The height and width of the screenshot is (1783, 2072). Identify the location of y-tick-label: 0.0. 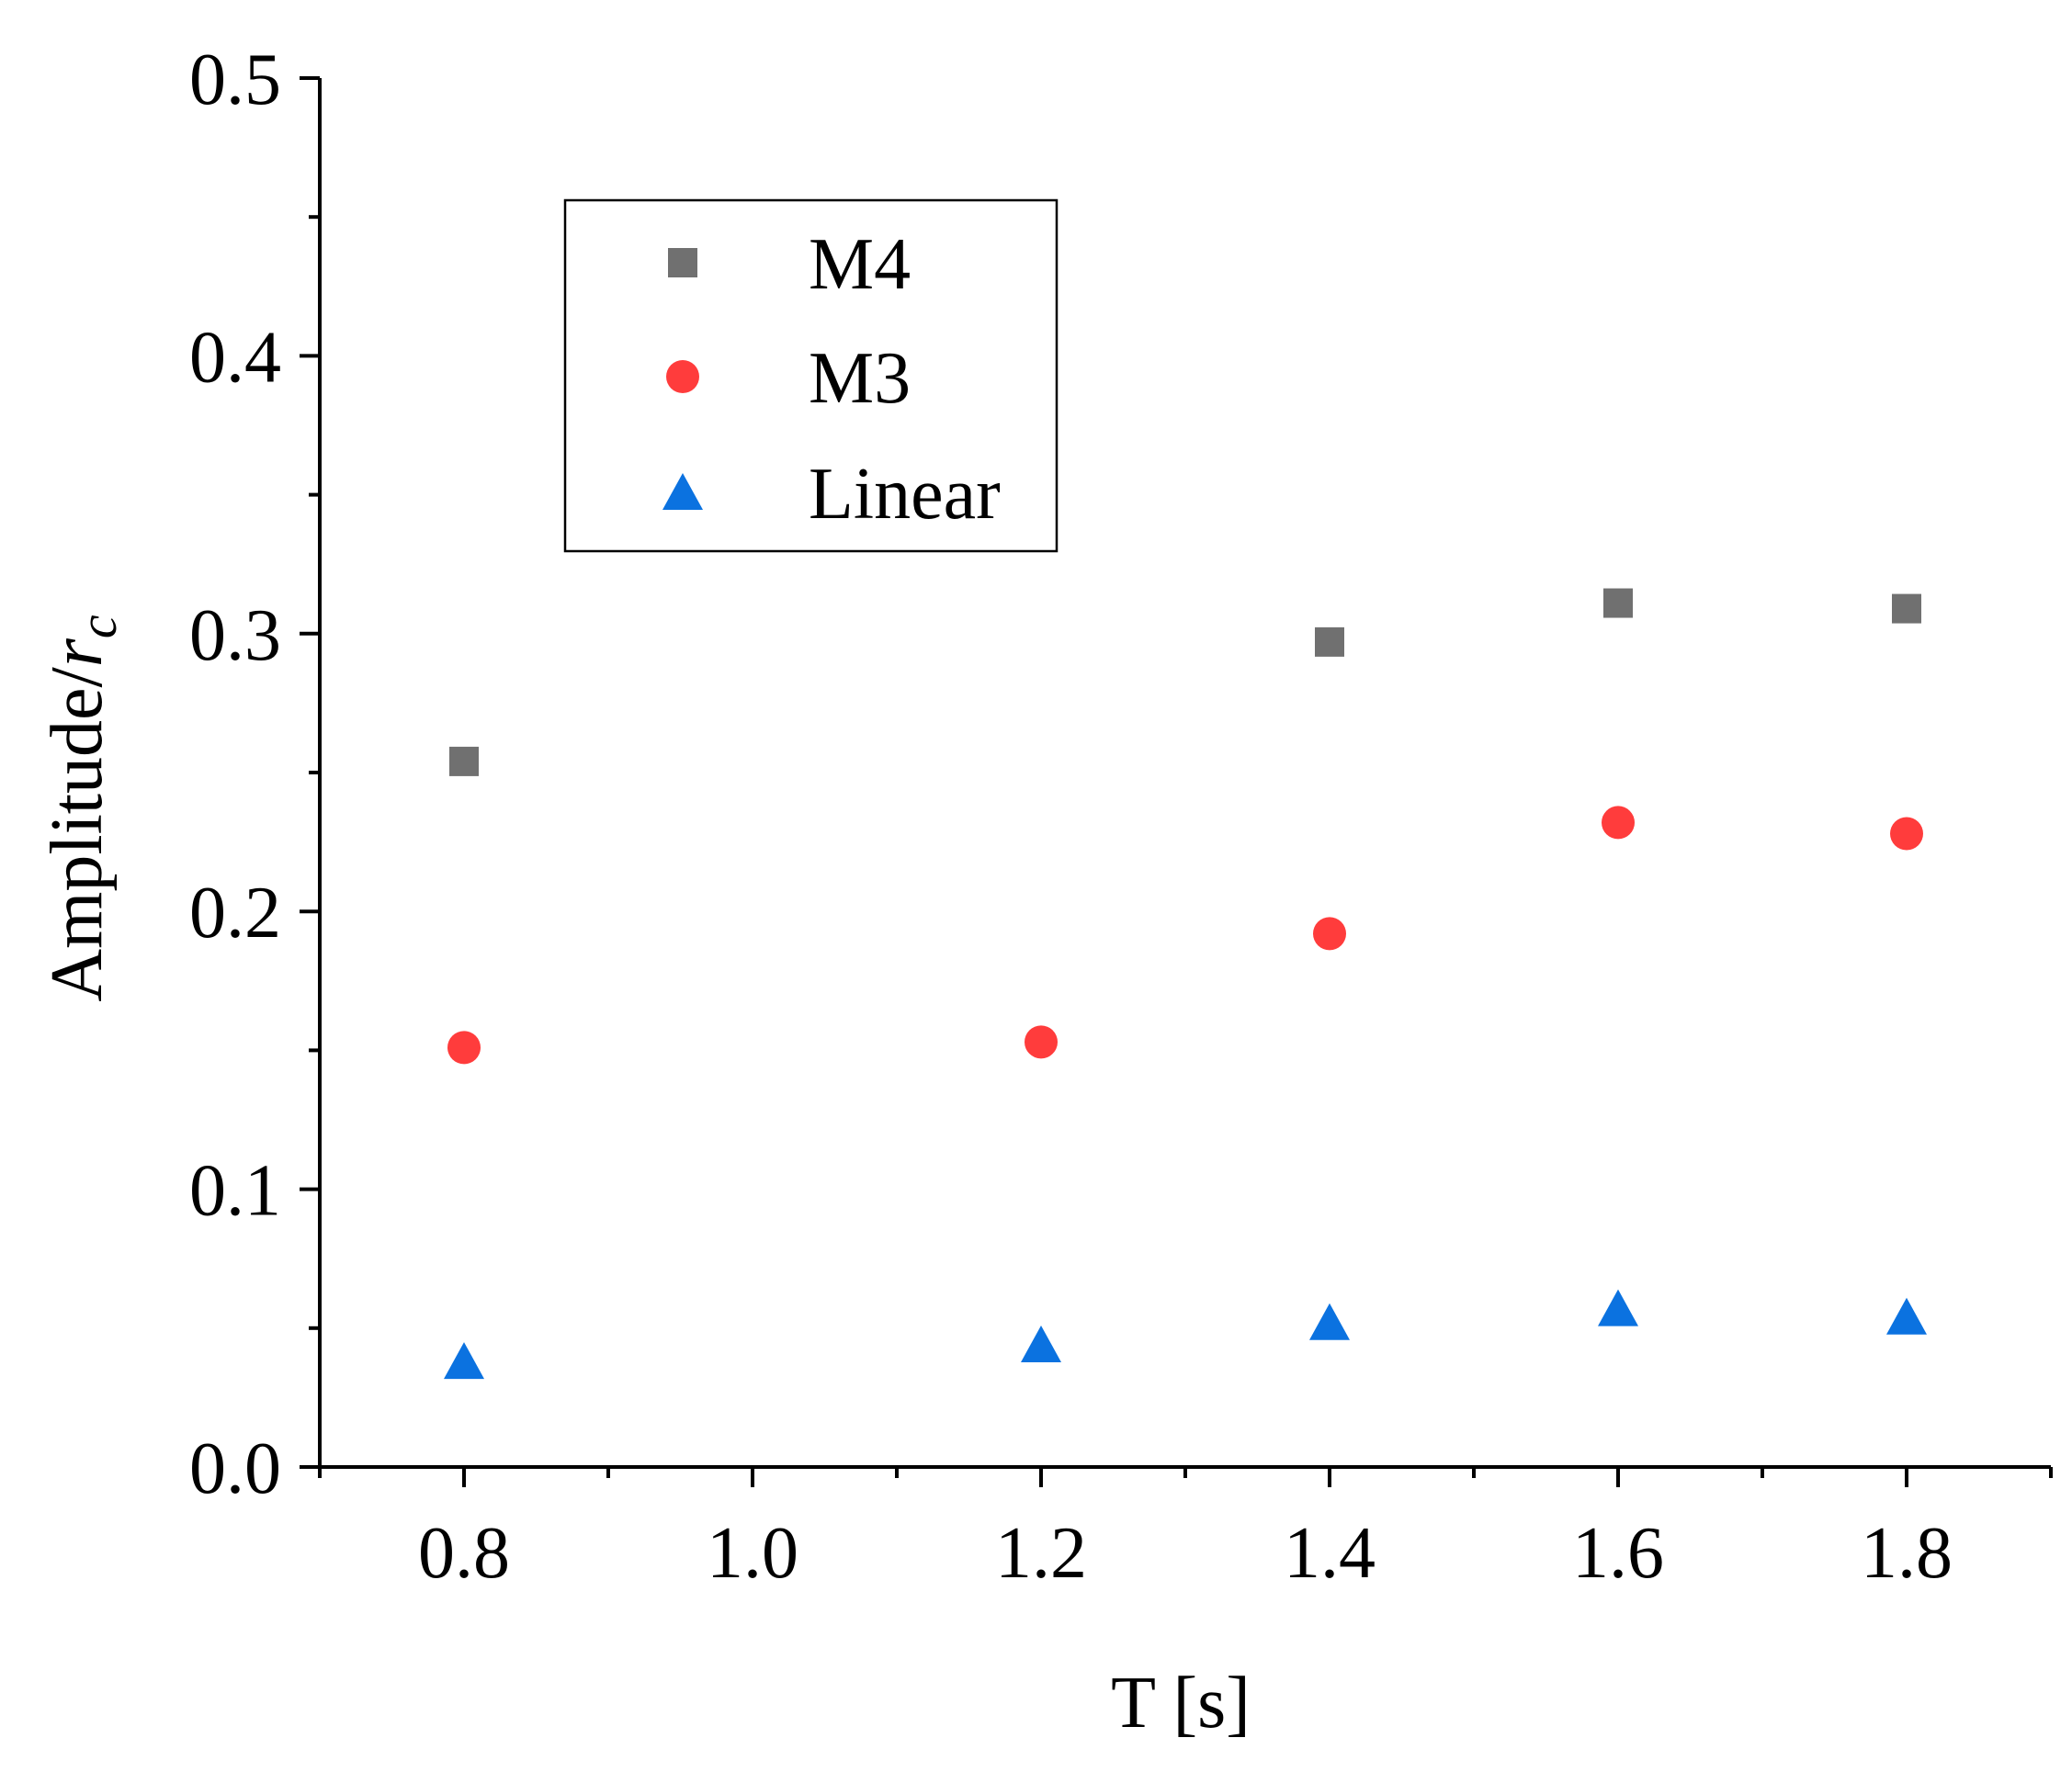
(235, 1468).